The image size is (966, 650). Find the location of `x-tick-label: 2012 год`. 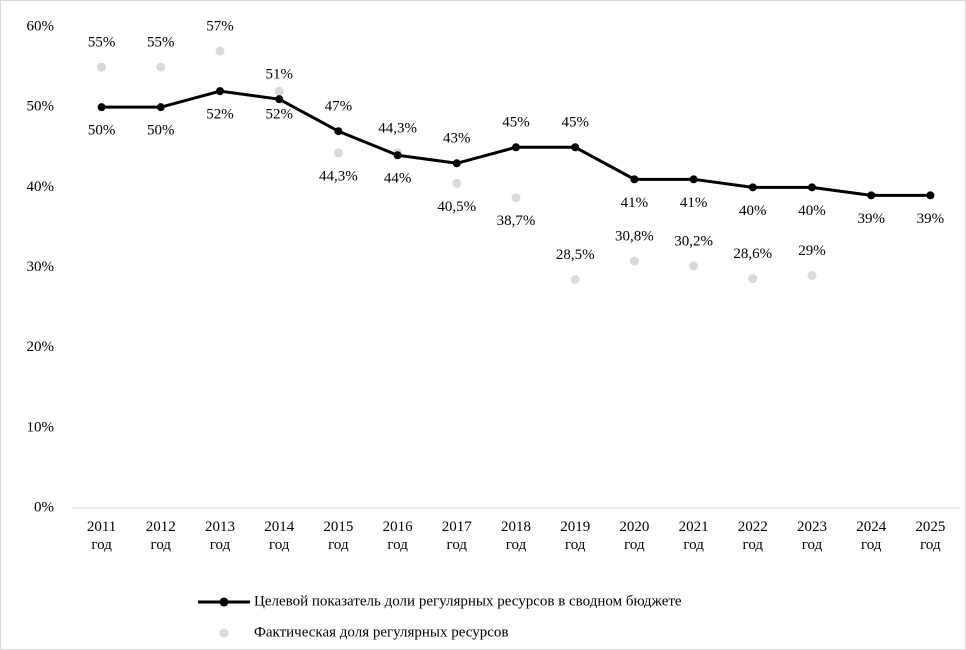

x-tick-label: 2012 год is located at coordinates (160, 536).